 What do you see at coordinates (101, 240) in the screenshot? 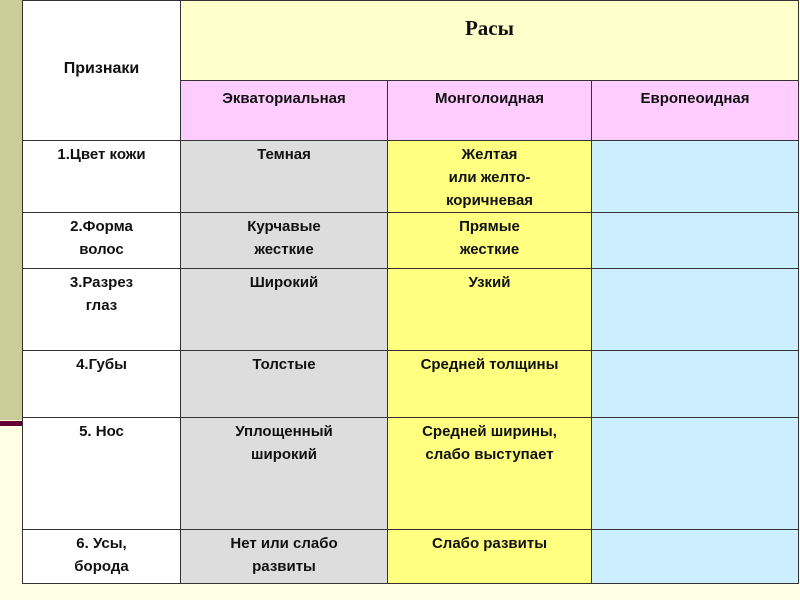
I see `trait-cell: 2.Форма волос` at bounding box center [101, 240].